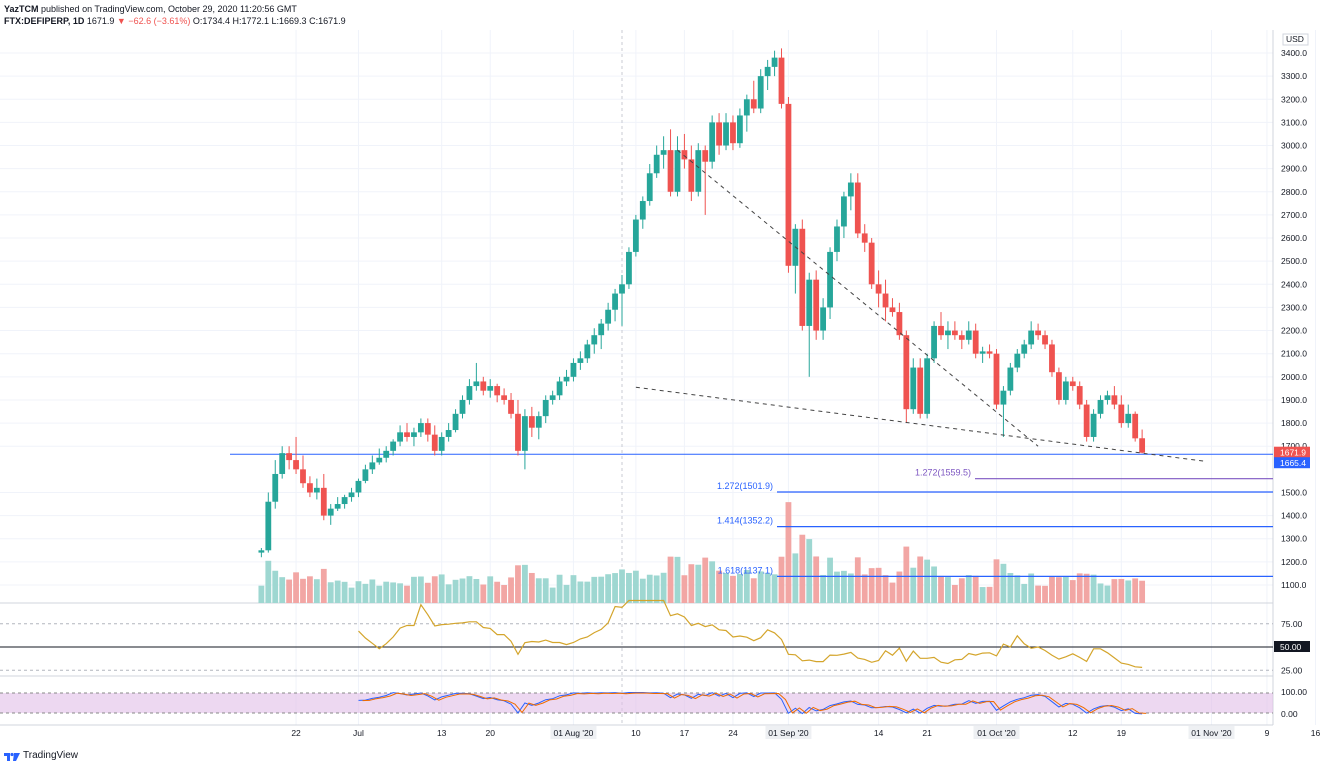 The height and width of the screenshot is (768, 1323). I want to click on stoch-label-0: 100.00, so click(1294, 692).